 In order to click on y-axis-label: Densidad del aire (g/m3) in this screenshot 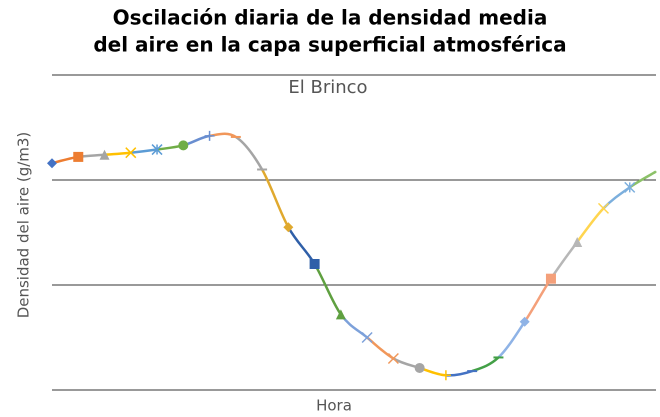, I will do `click(24, 225)`.